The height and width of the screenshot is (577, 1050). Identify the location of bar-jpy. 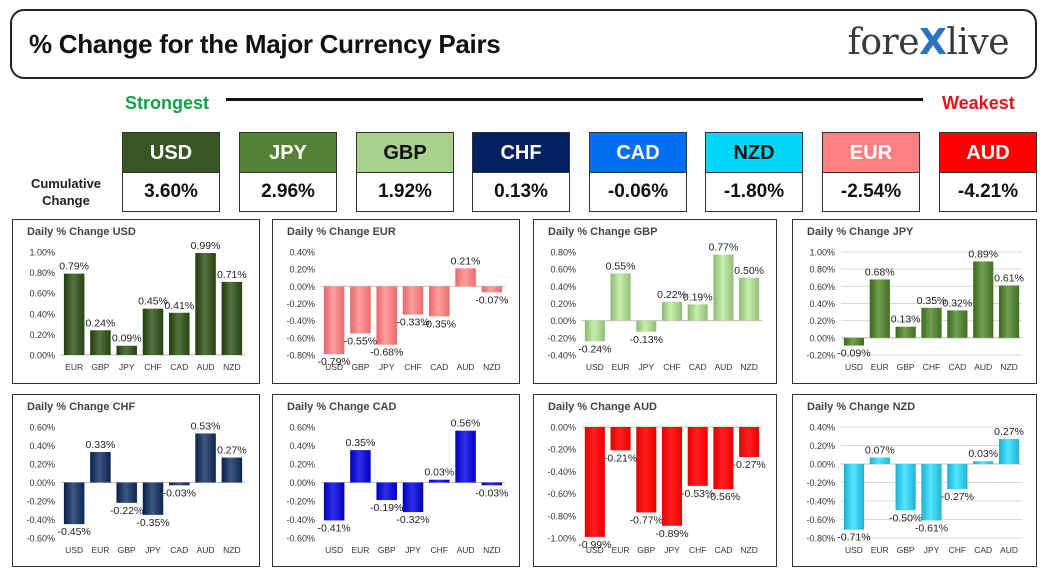
(153, 498).